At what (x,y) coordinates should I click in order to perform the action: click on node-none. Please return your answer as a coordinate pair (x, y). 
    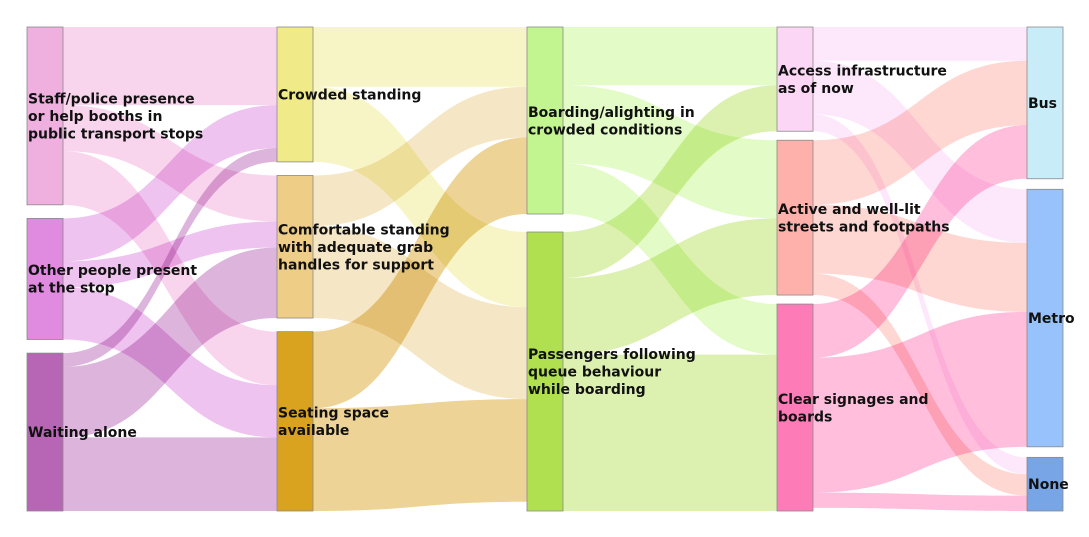
    Looking at the image, I should click on (1045, 484).